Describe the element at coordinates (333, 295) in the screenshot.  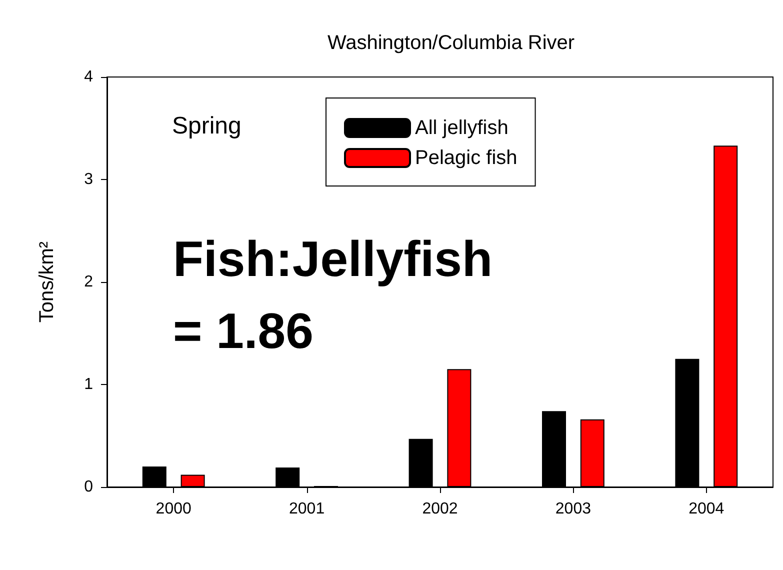
I see `annotation: Fish:Jellyfish = 1.86` at that location.